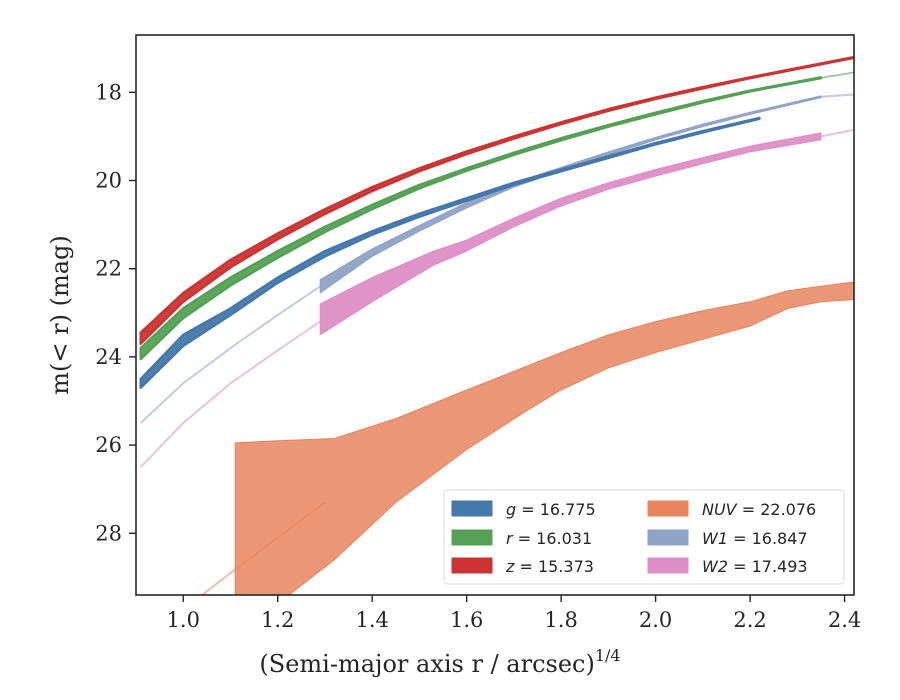  Describe the element at coordinates (115, 312) in the screenshot. I see `y-axis-ticks: 18 20 22 24 26 28` at that location.